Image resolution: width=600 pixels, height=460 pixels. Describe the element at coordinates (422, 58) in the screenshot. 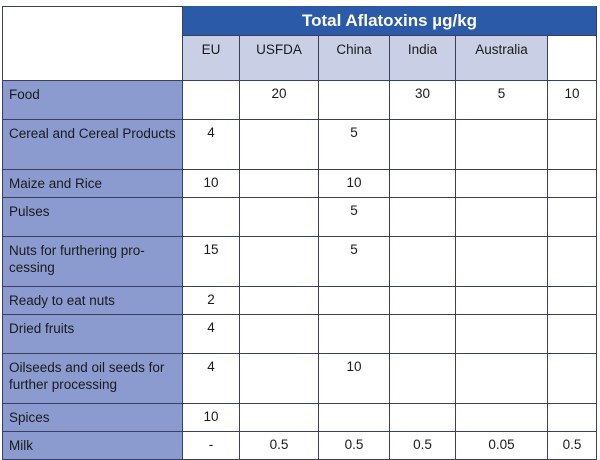

I see `column-header-india: India` at that location.